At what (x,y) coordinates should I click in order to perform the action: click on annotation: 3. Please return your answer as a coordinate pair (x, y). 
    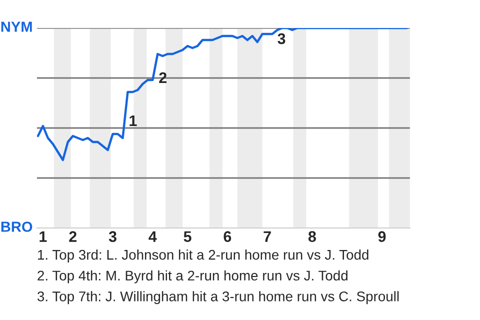
    Looking at the image, I should click on (282, 38).